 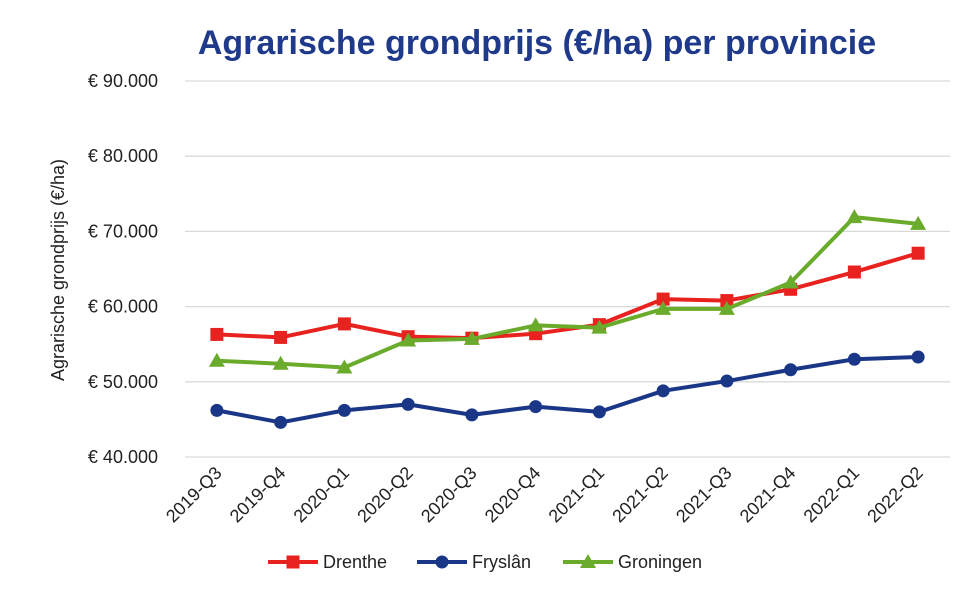 What do you see at coordinates (640, 495) in the screenshot?
I see `x-tick-label: 2021-Q2` at bounding box center [640, 495].